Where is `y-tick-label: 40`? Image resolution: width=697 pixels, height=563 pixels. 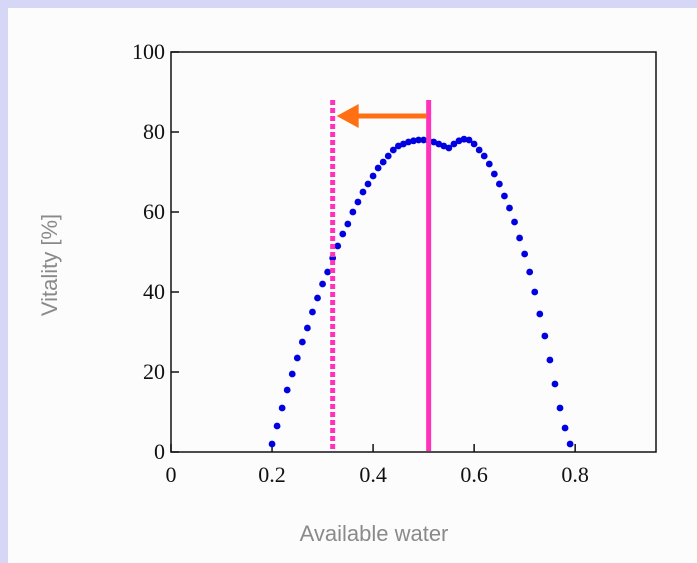 y-tick-label: 40 is located at coordinates (154, 291).